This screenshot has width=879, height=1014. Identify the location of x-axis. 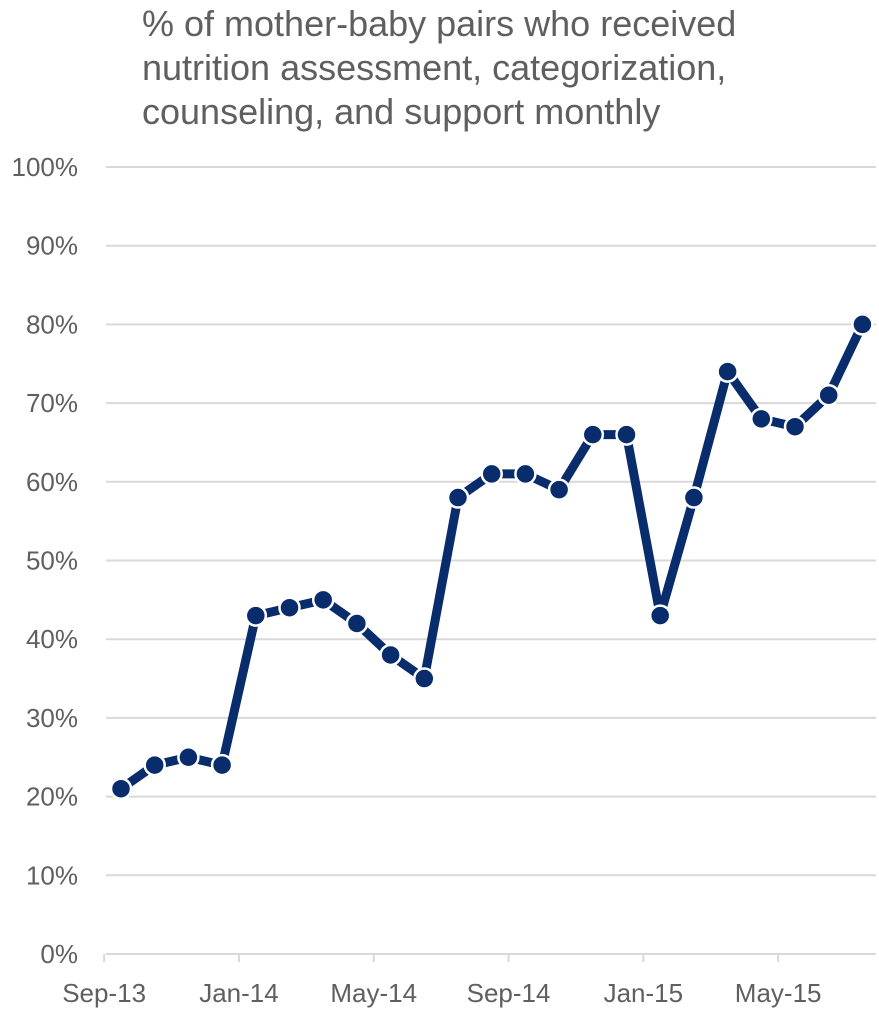
(489, 957).